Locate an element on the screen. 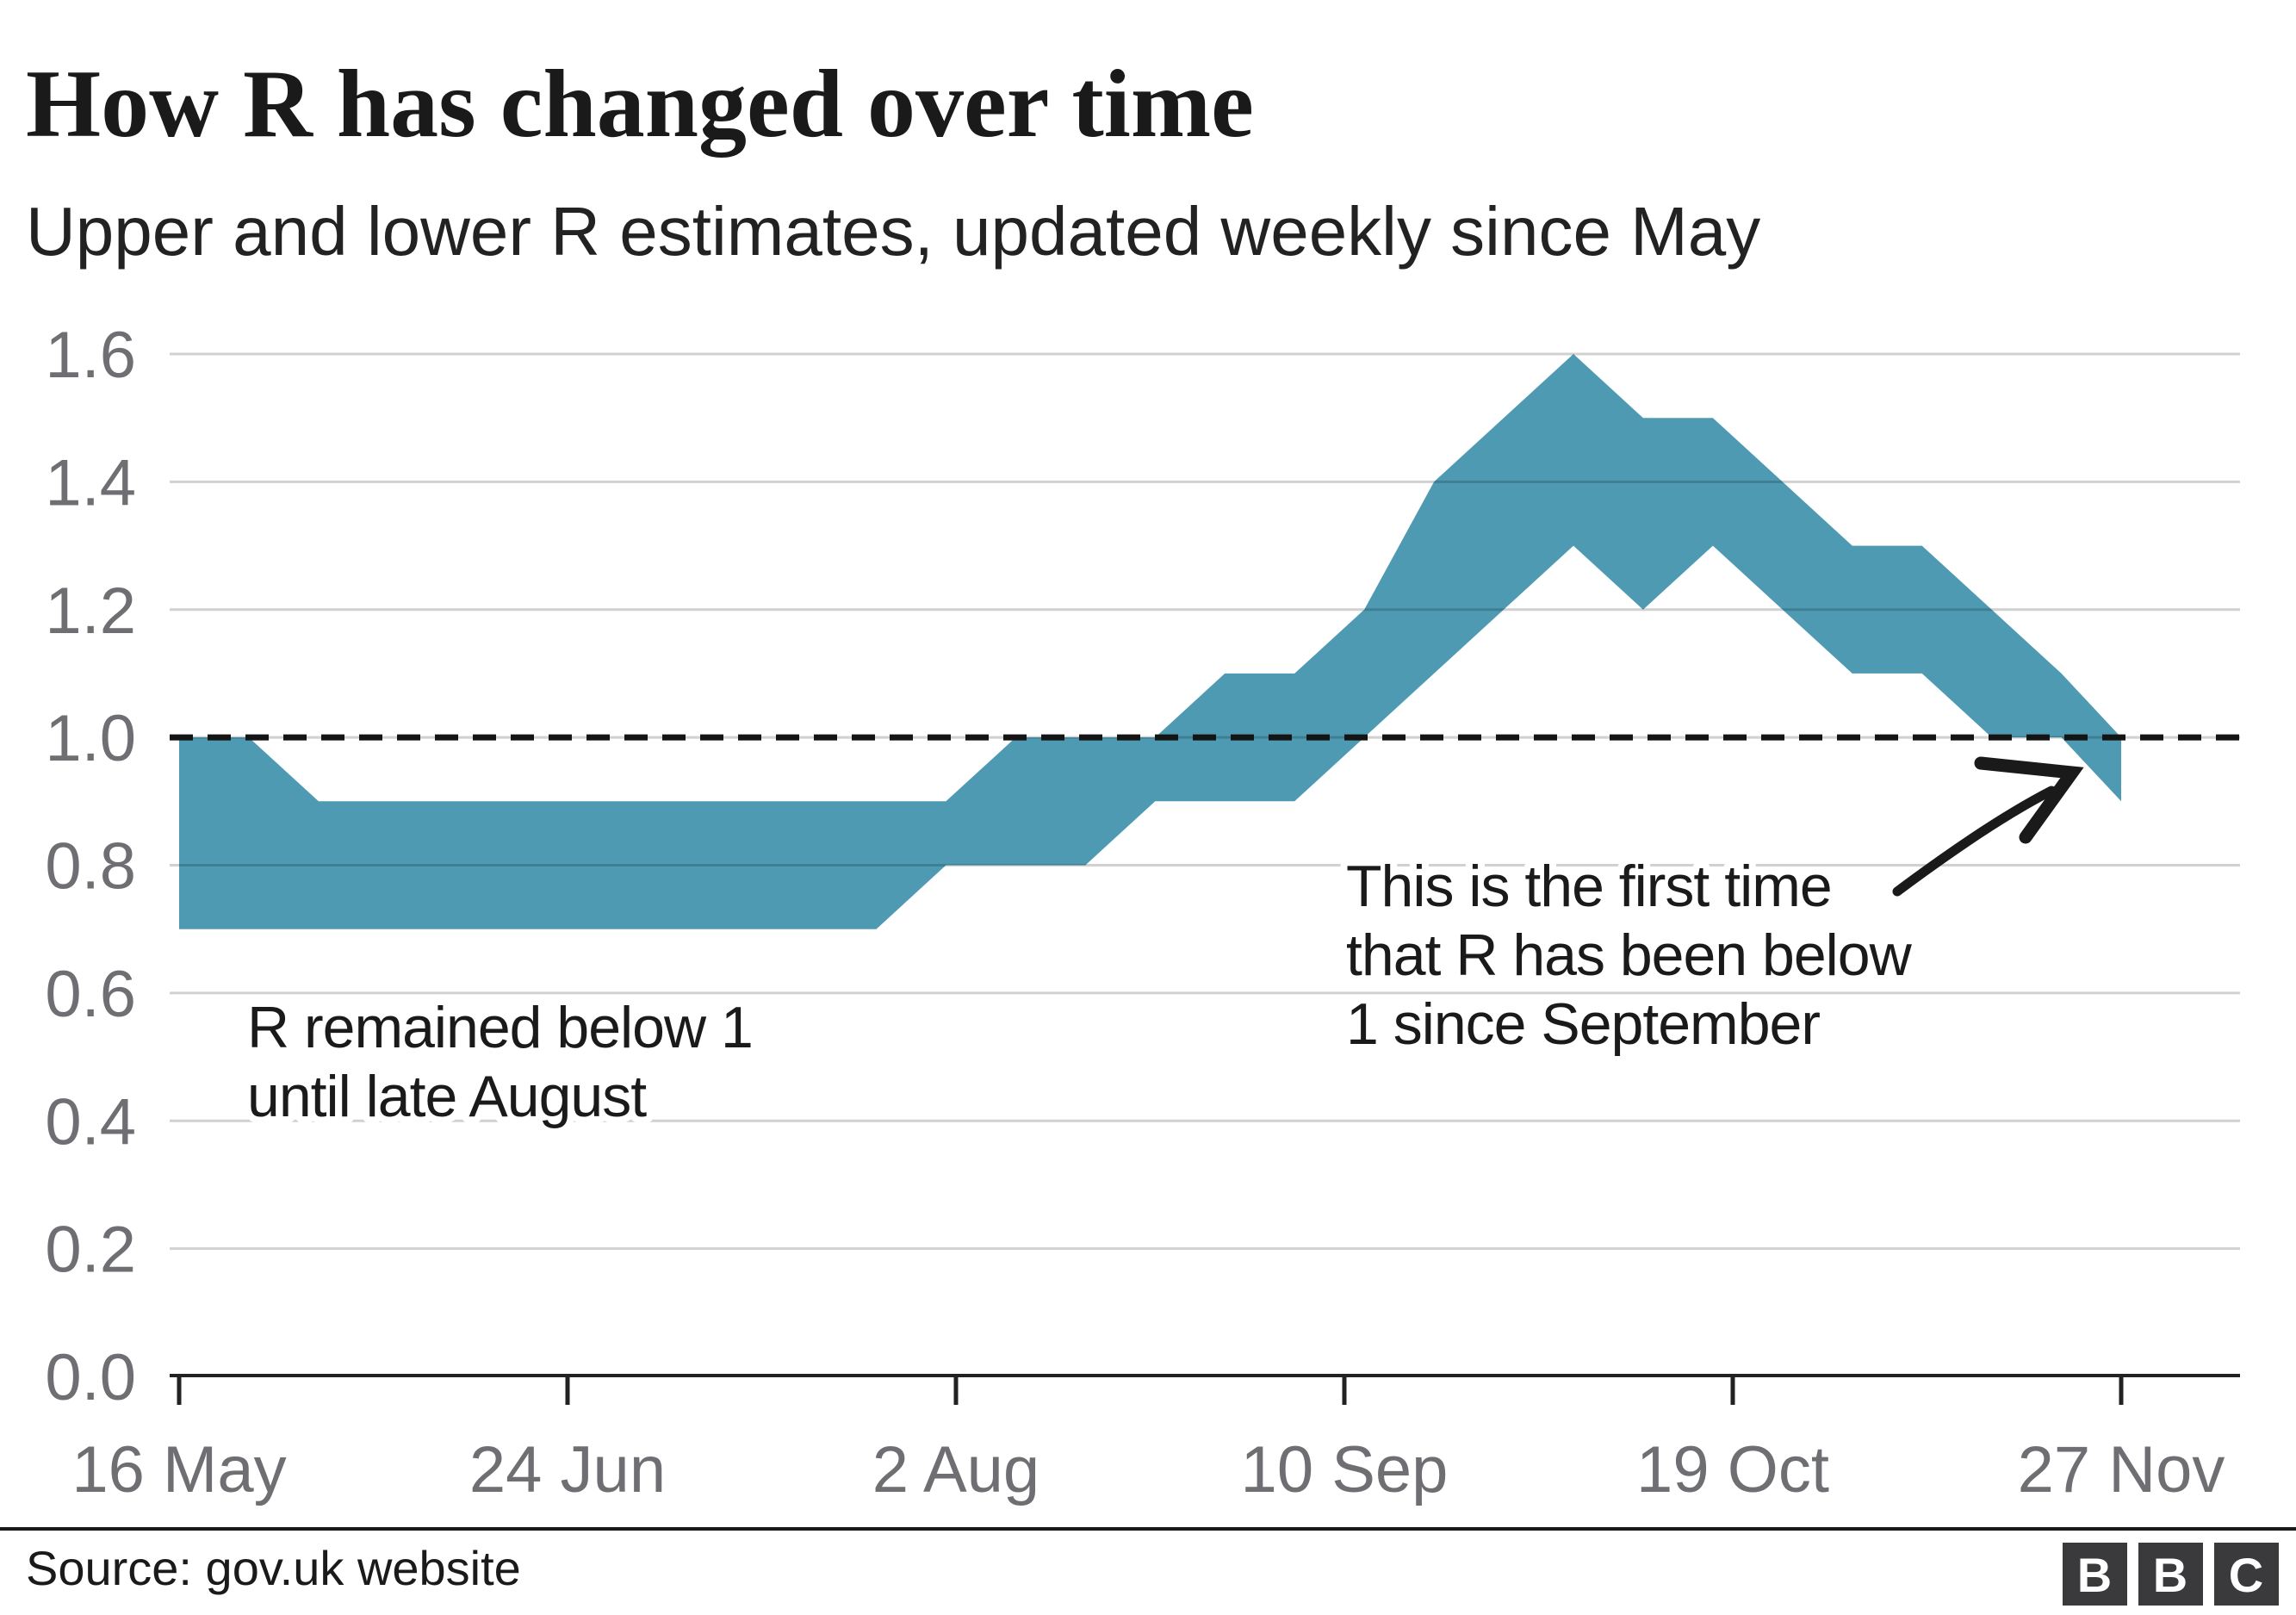  bbc-logo-letter: C is located at coordinates (2246, 1575).